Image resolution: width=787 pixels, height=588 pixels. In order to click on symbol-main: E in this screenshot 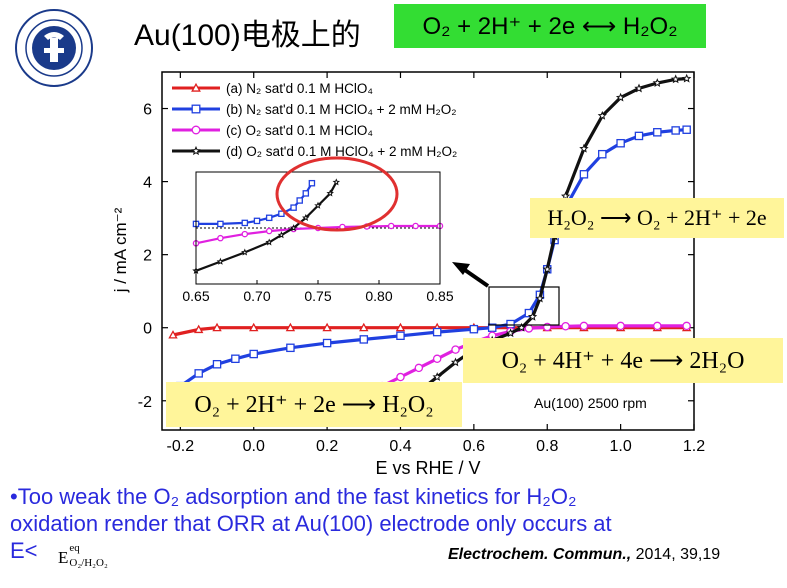, I will do `click(63, 557)`.